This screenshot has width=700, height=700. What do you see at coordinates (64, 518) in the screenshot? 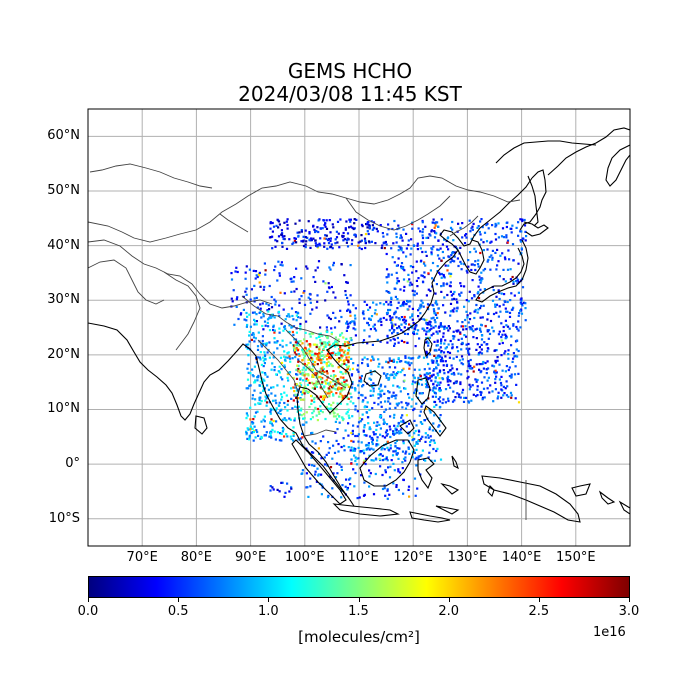
I see `latitude-label: 10°S` at bounding box center [64, 518].